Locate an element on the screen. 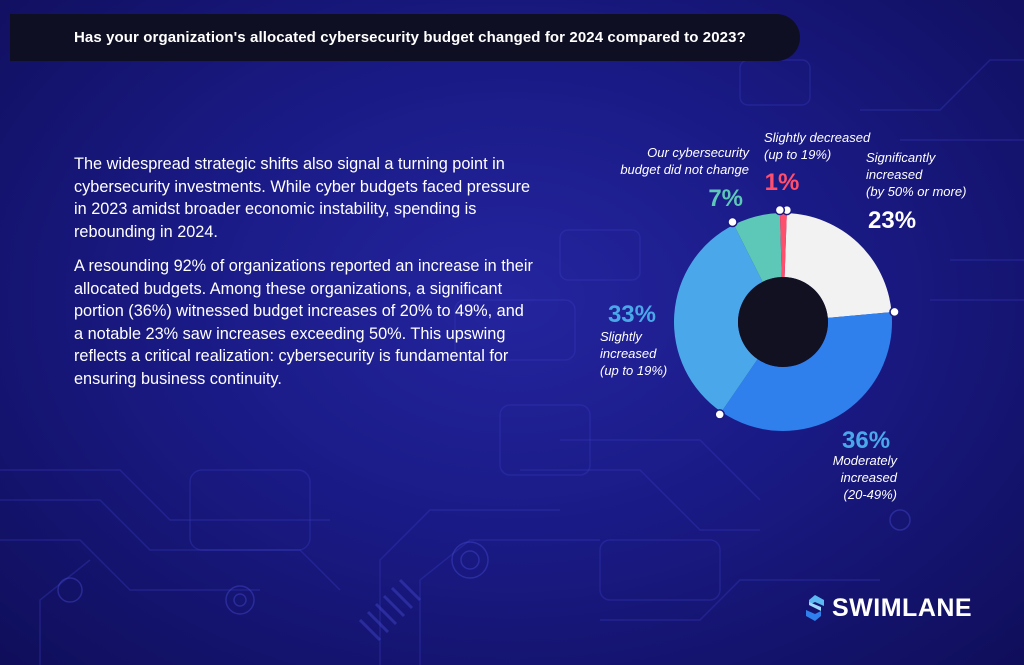  slice-category-label: Moderately is located at coordinates (866, 460).